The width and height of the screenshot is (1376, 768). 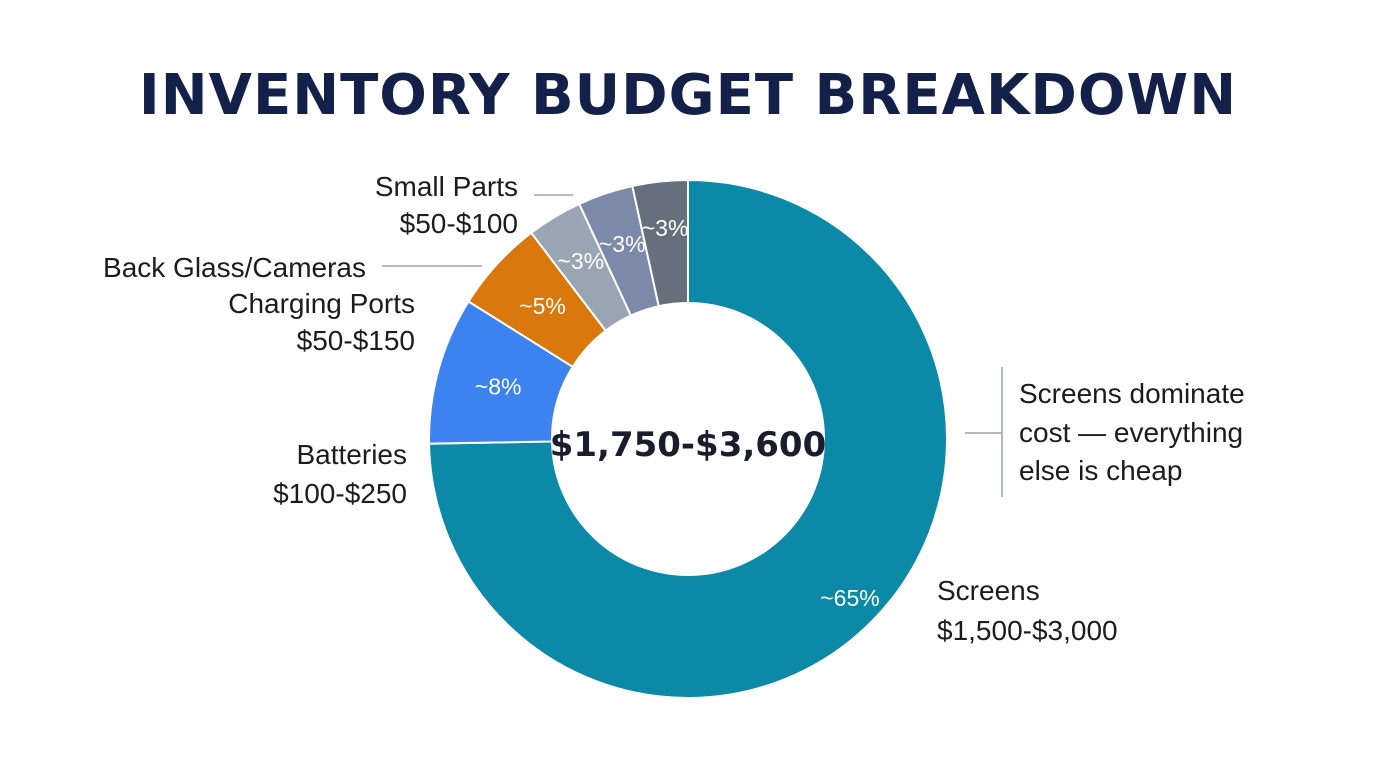 What do you see at coordinates (542, 306) in the screenshot?
I see `percent-label-2: ~5%` at bounding box center [542, 306].